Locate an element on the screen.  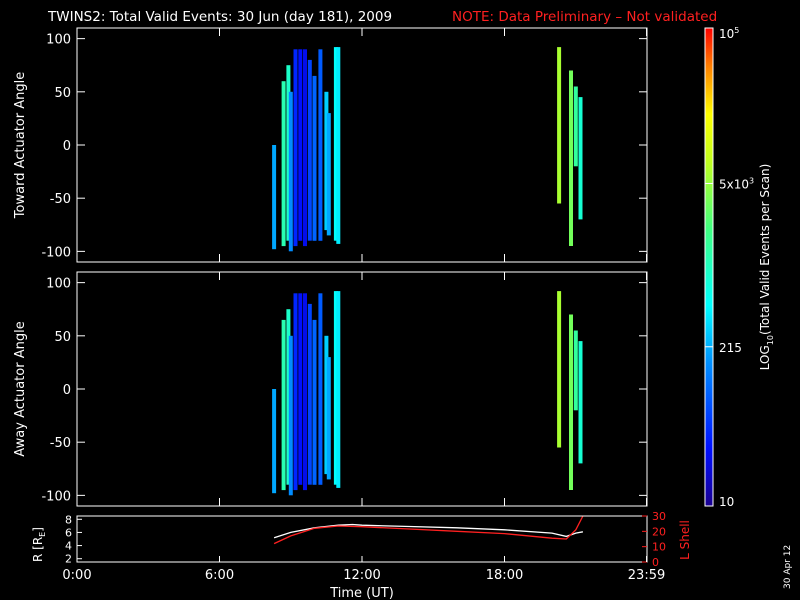
l-shell-tick-label: 30 is located at coordinates (659, 516).